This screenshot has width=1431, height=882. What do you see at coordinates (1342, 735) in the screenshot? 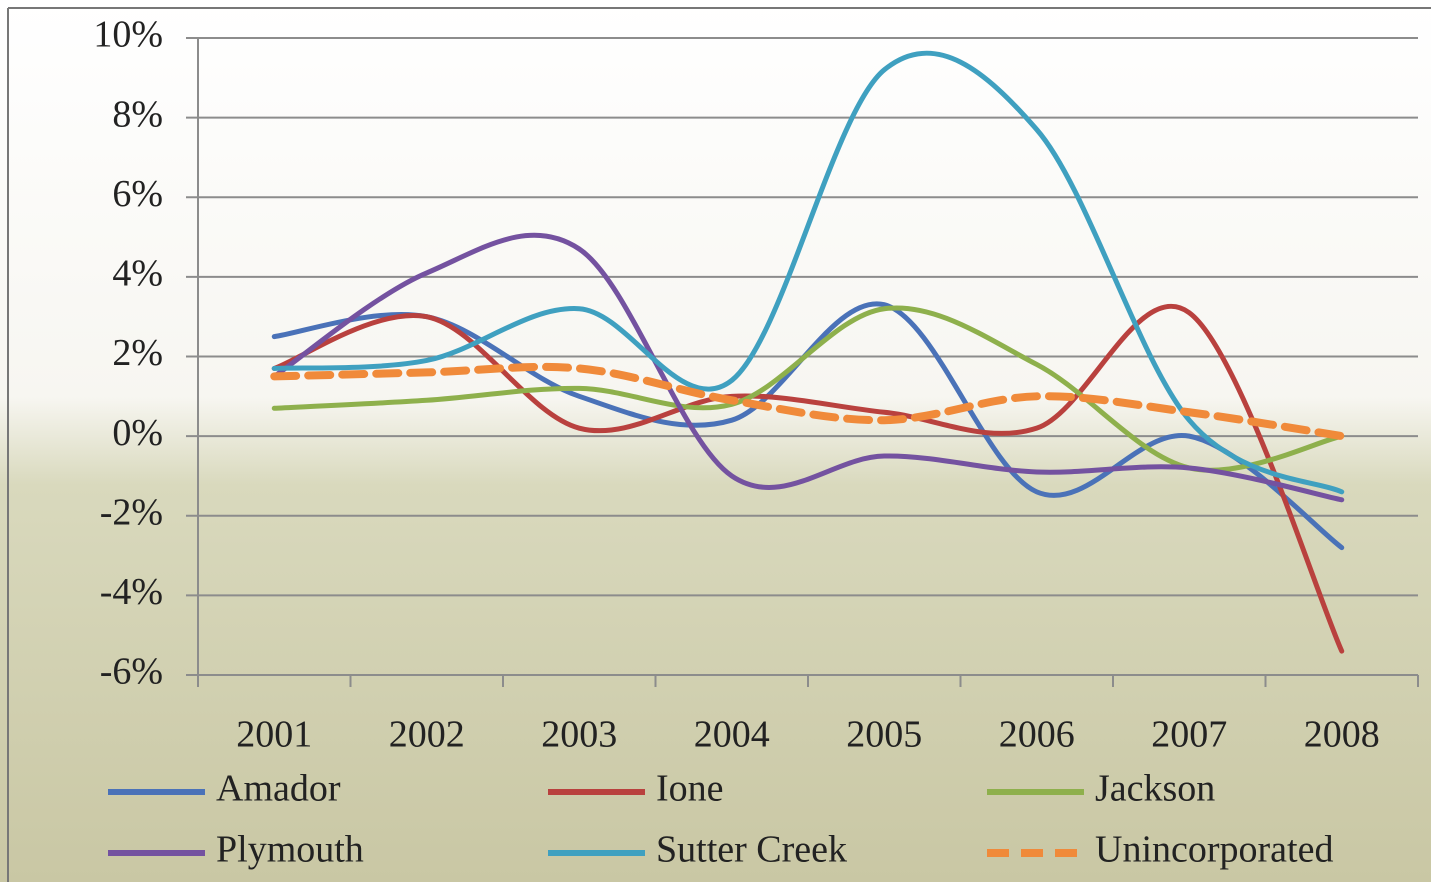
I see `x-tick-label: 2008` at bounding box center [1342, 735].